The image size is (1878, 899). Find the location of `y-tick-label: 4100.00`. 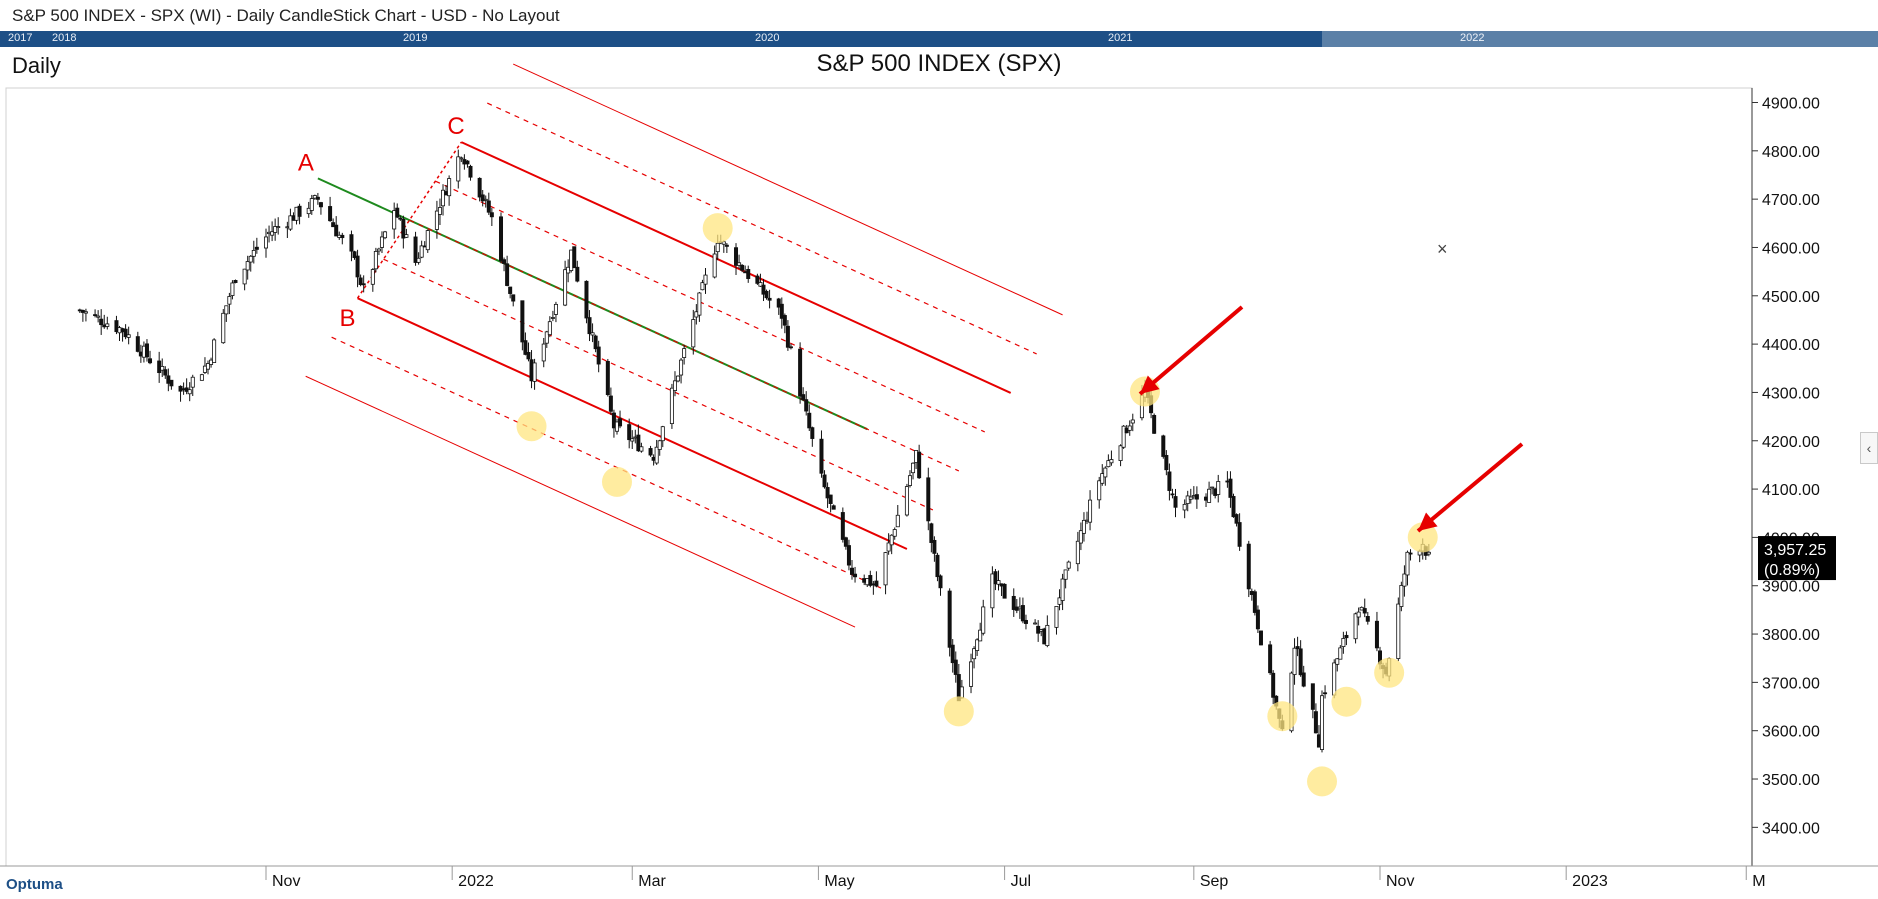

y-tick-label: 4100.00 is located at coordinates (1791, 490).